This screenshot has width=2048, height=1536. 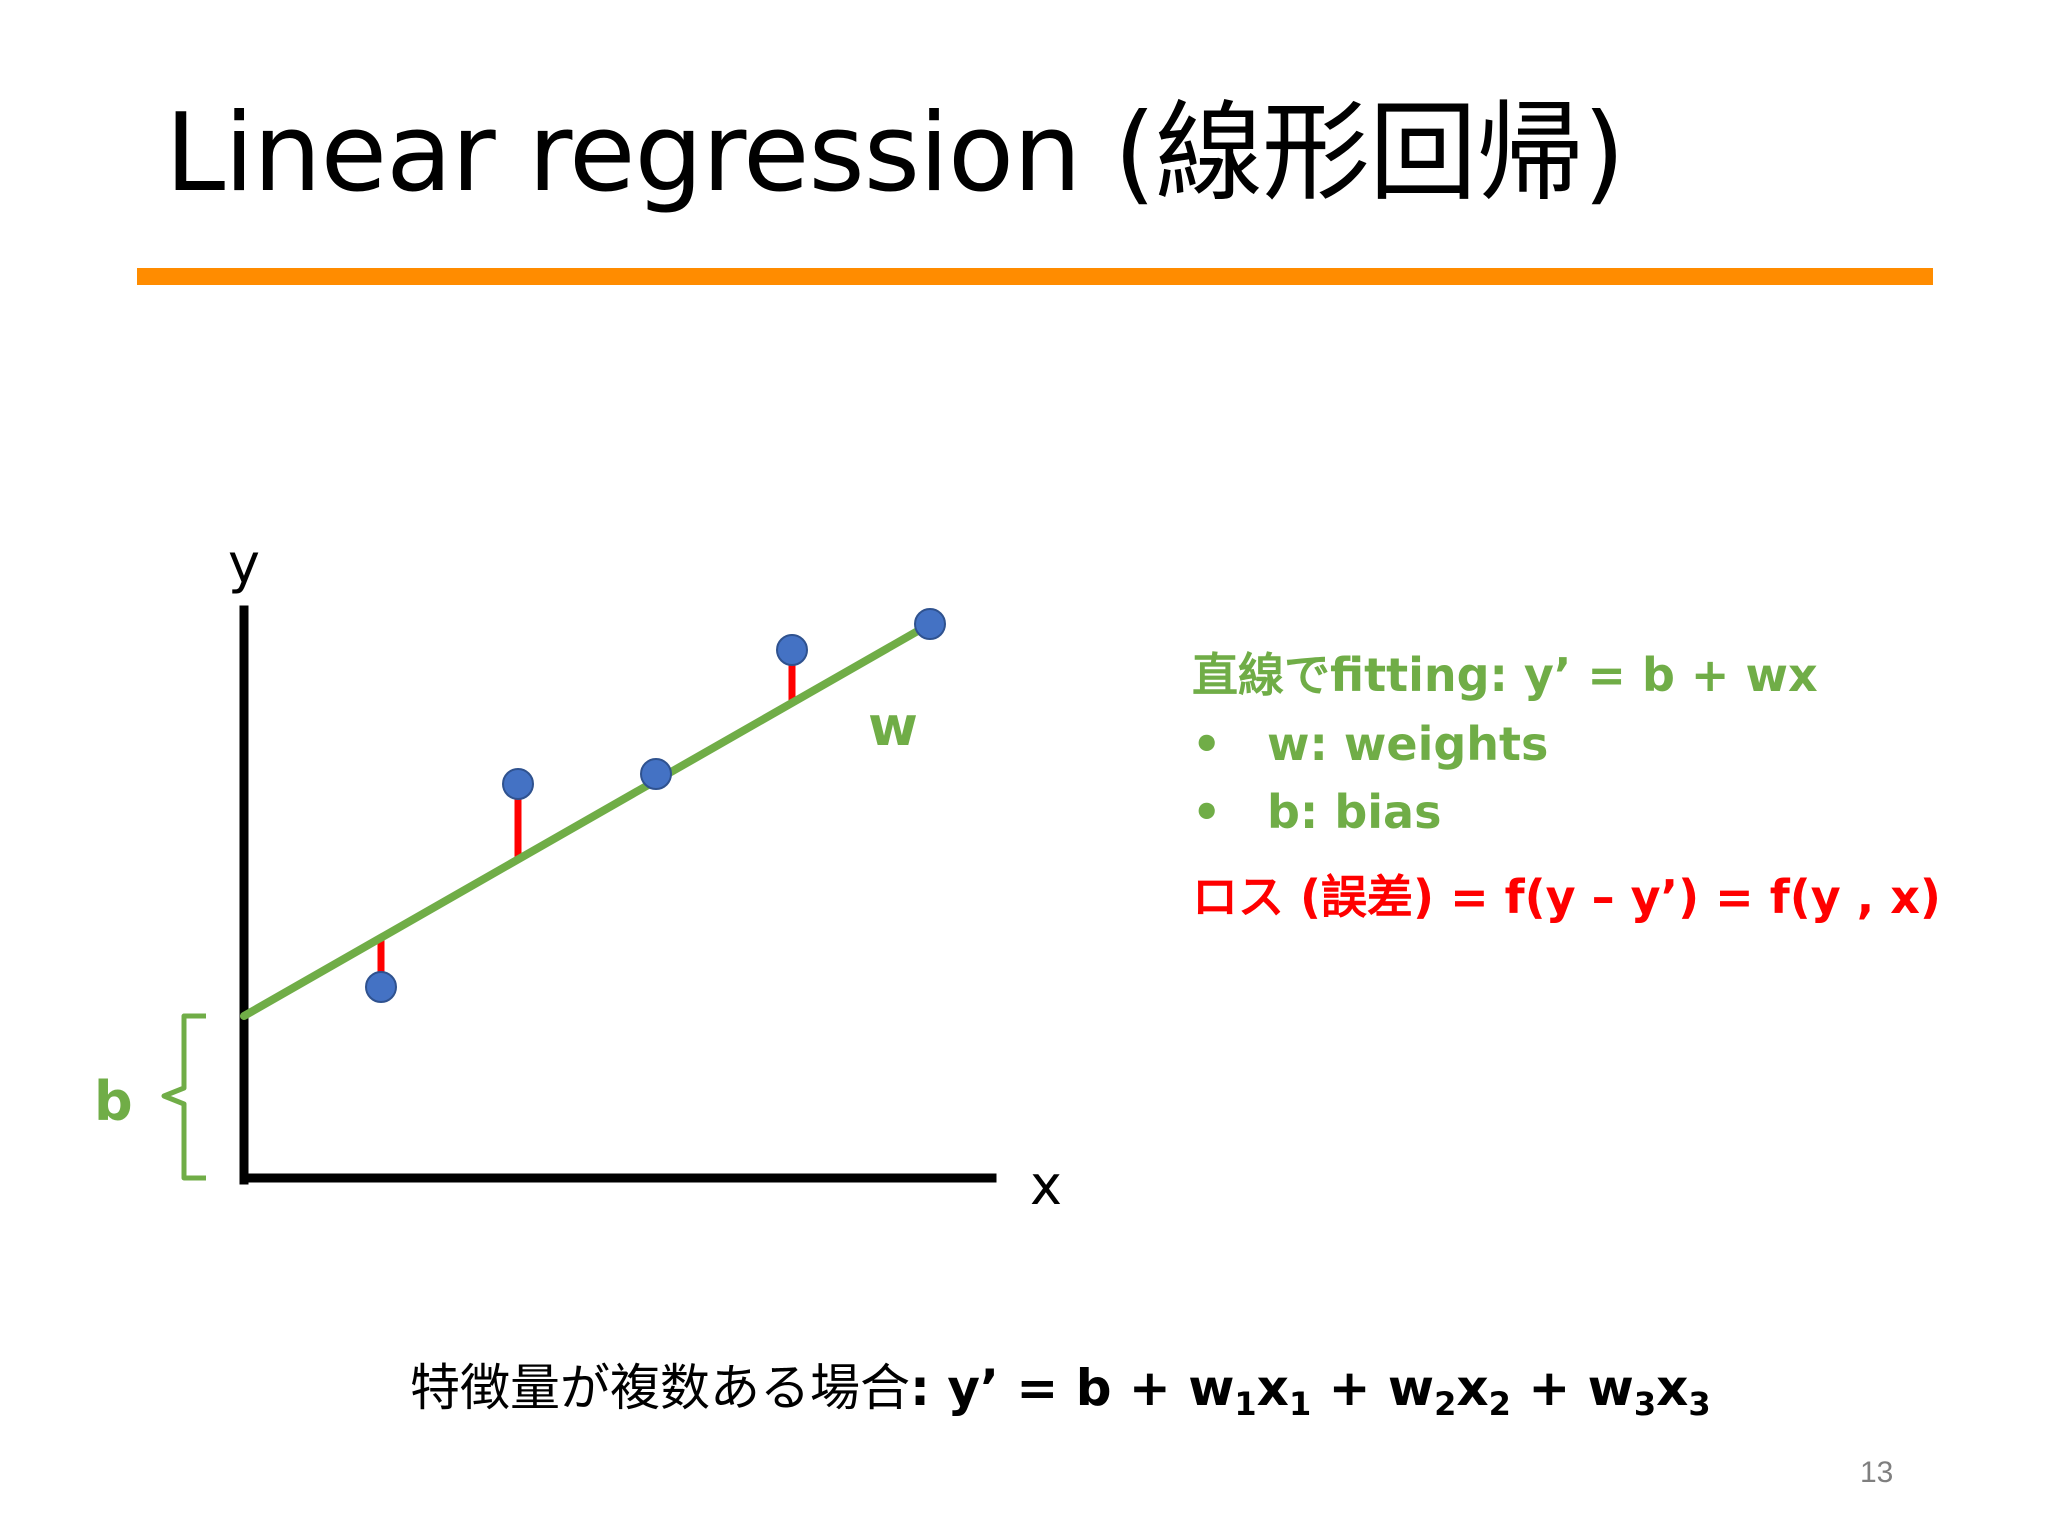 I want to click on formula-term-1: w1x1 +, so click(x=1288, y=1391).